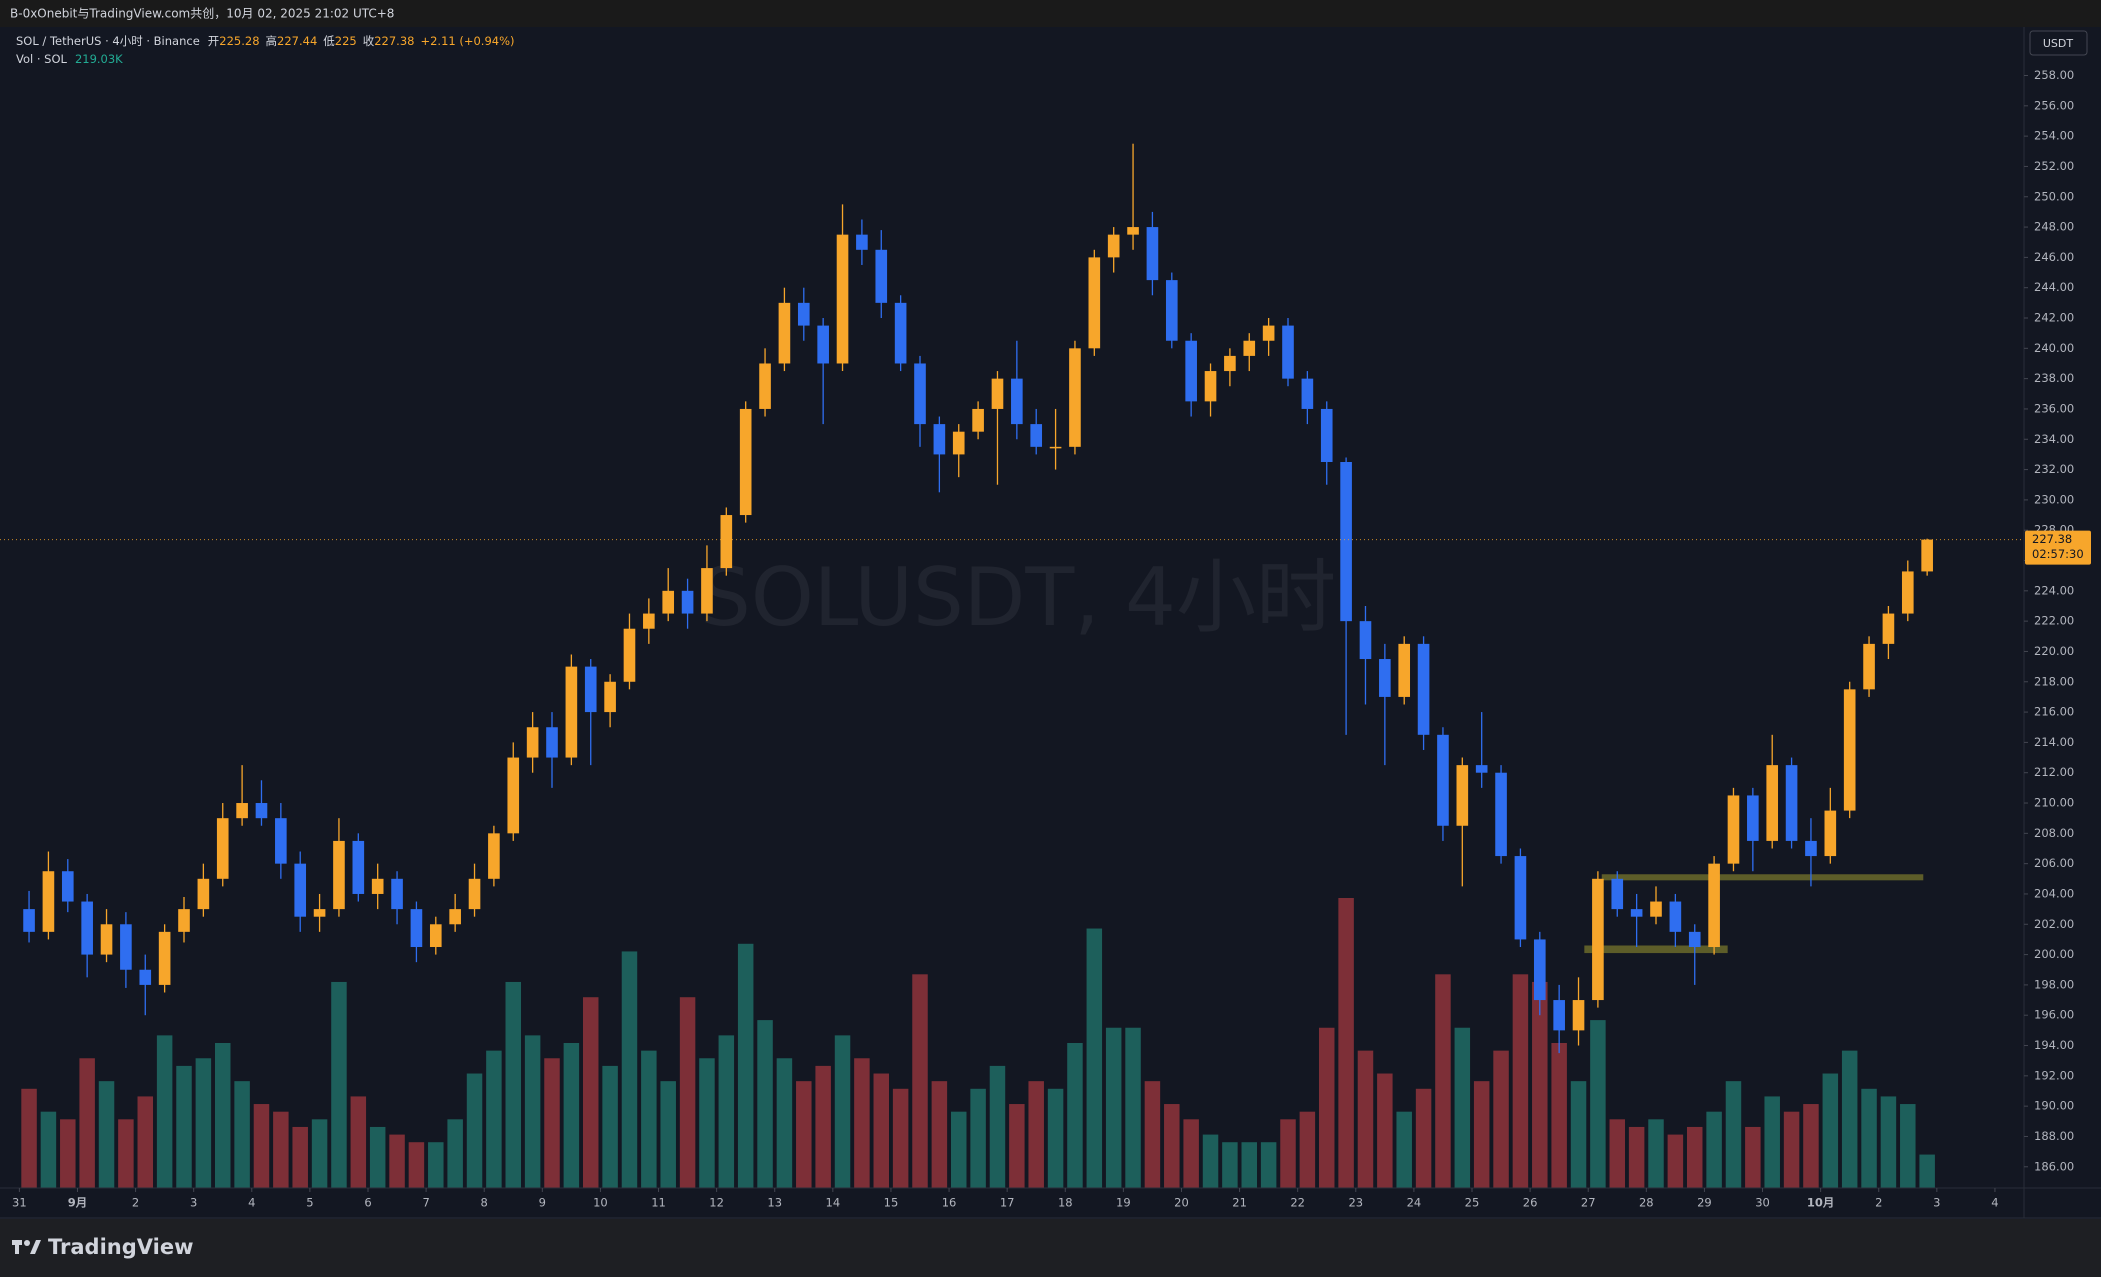  Describe the element at coordinates (78, 1203) in the screenshot. I see `x-tick-label: 9月` at that location.